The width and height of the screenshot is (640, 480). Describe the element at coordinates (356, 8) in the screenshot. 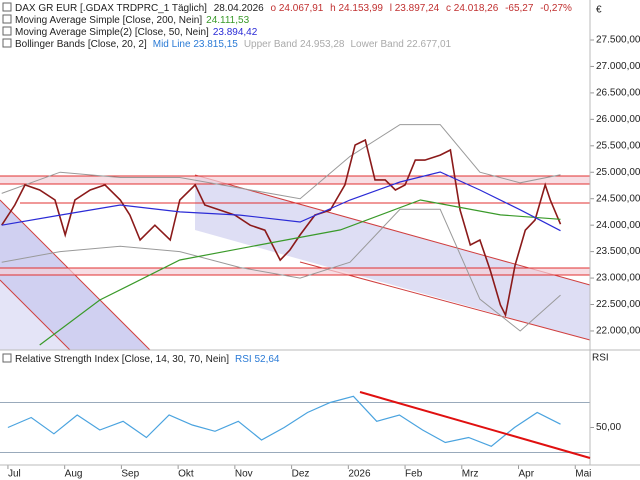

I see `quote: h 24.153,99` at that location.